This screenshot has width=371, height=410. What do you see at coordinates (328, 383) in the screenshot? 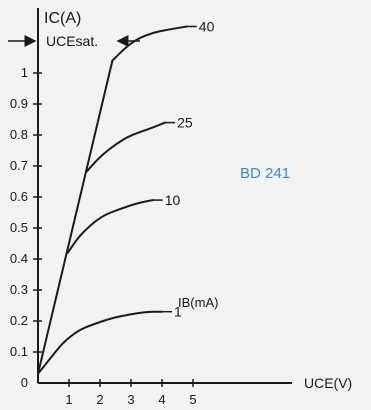
I see `x-axis-label: UCE(V)` at bounding box center [328, 383].